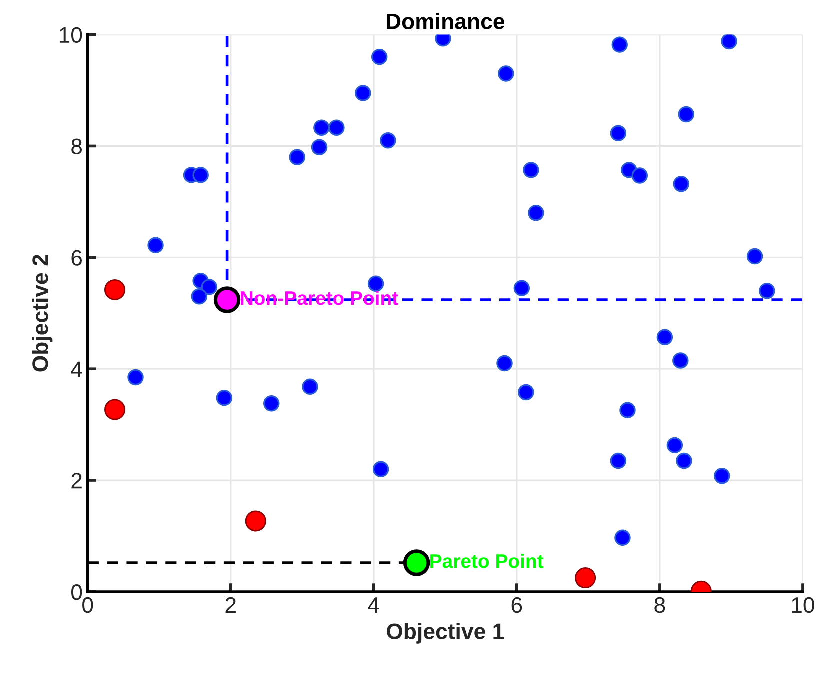 The height and width of the screenshot is (682, 821). I want to click on y-tick-label: 0, so click(76, 592).